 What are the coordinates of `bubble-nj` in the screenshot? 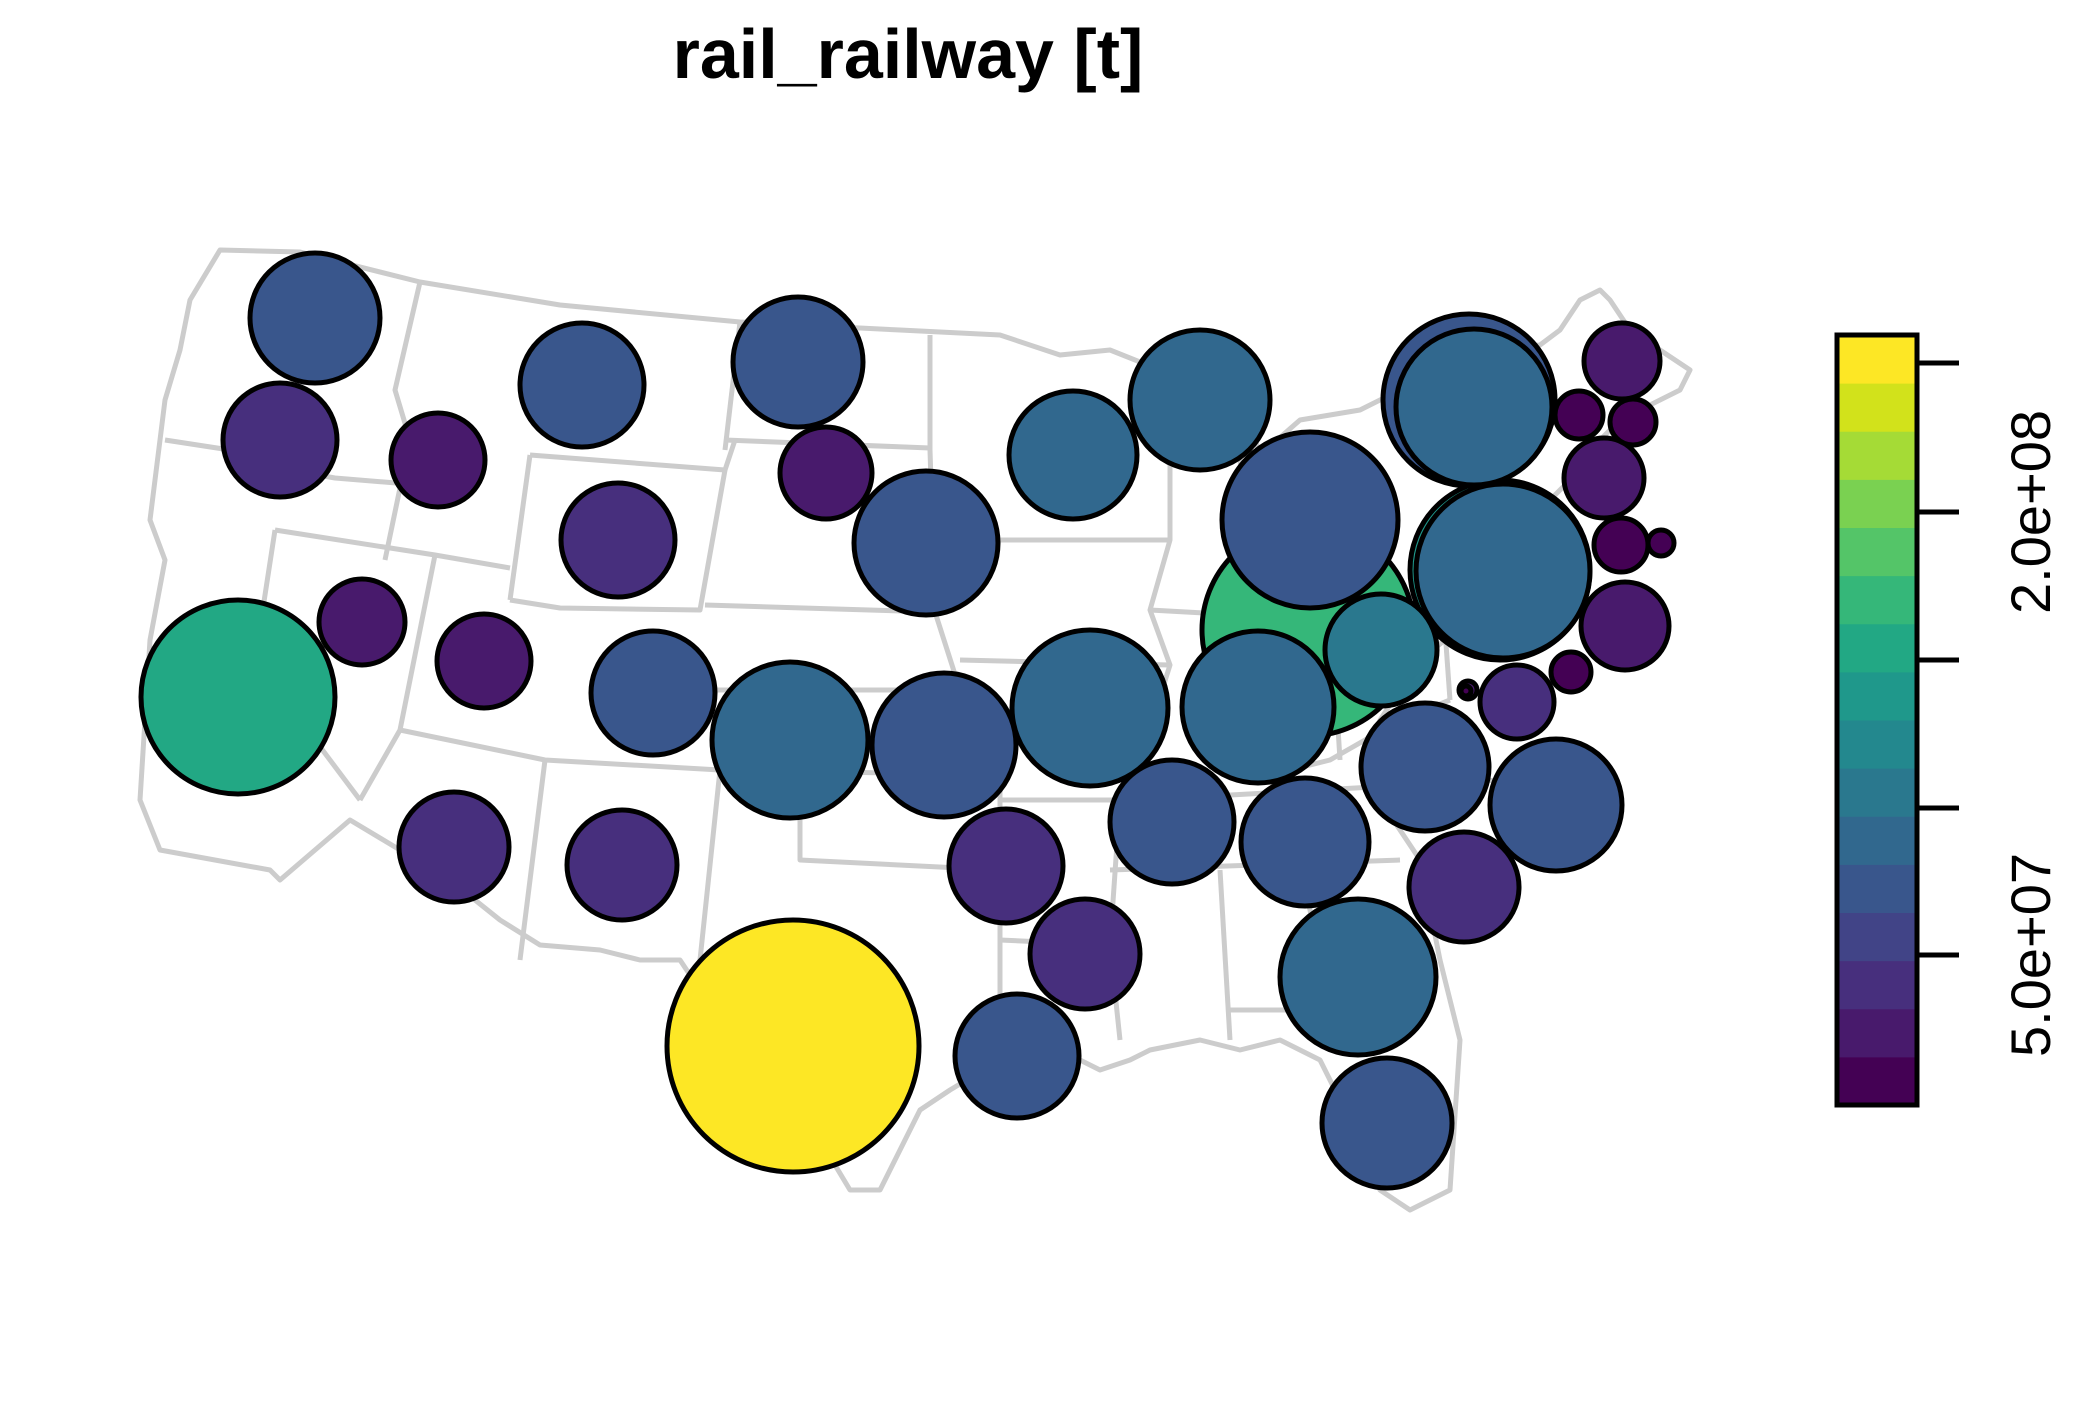 It's located at (1625, 626).